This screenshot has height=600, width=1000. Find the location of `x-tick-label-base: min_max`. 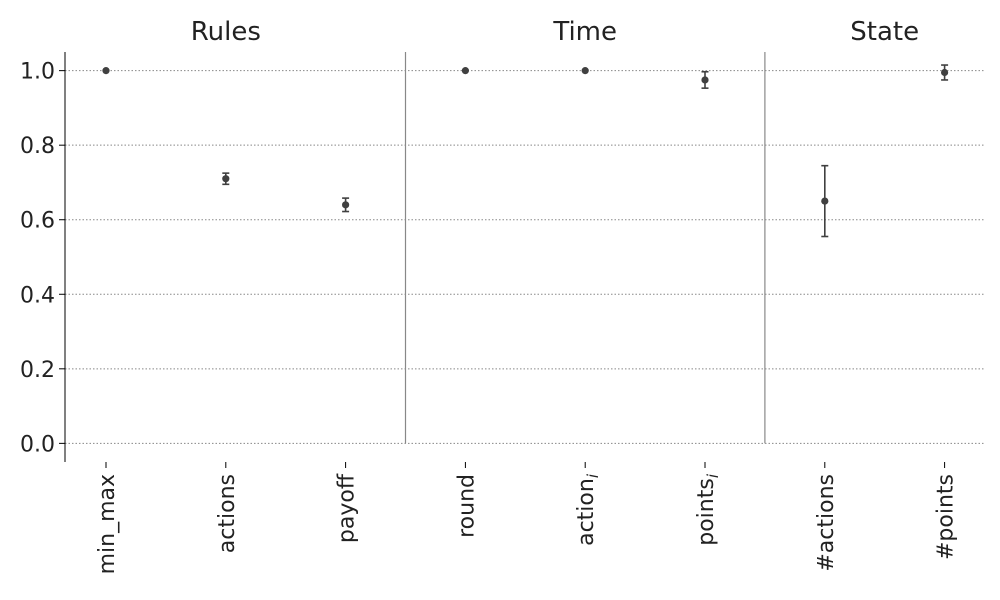

x-tick-label-base: min_max is located at coordinates (107, 524).